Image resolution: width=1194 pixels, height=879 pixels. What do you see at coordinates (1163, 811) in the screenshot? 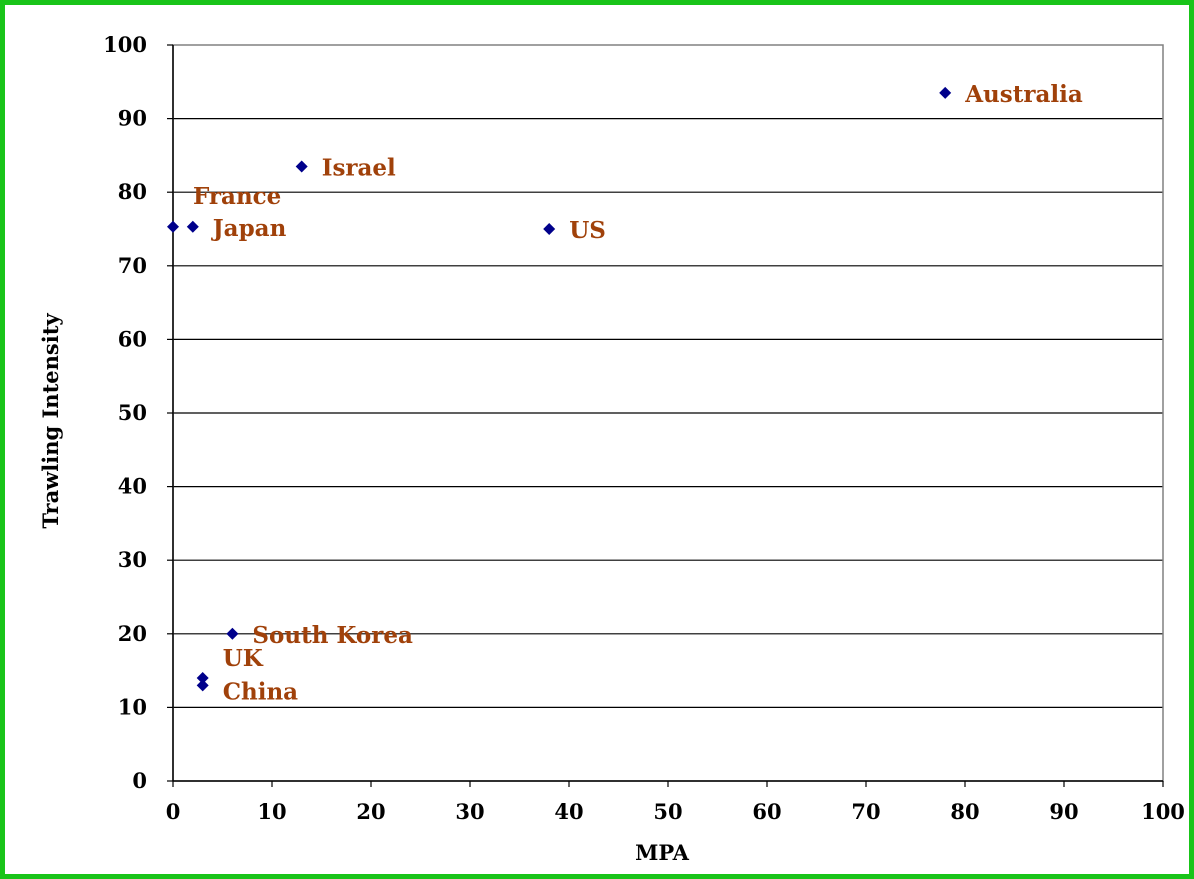
I see `x-tick-label-100: 100` at bounding box center [1163, 811].